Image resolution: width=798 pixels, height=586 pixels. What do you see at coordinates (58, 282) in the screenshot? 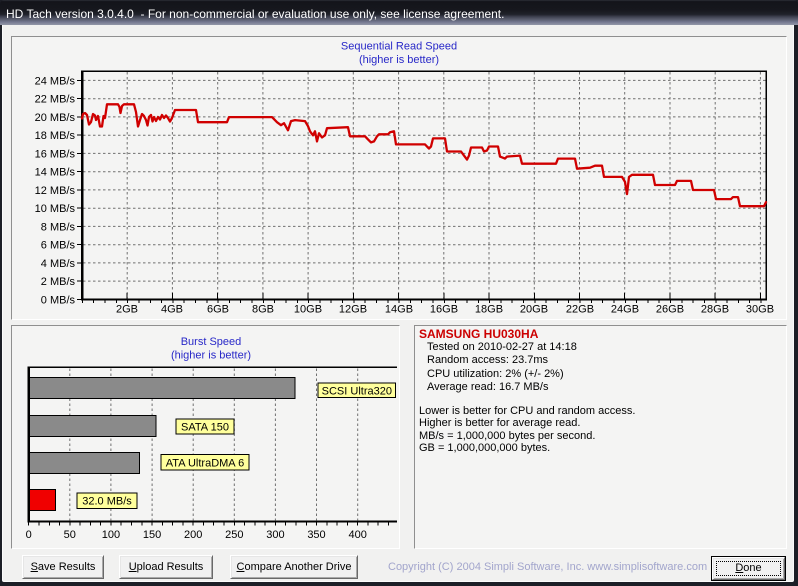
I see `svg-text: 2 MB/s` at bounding box center [58, 282].